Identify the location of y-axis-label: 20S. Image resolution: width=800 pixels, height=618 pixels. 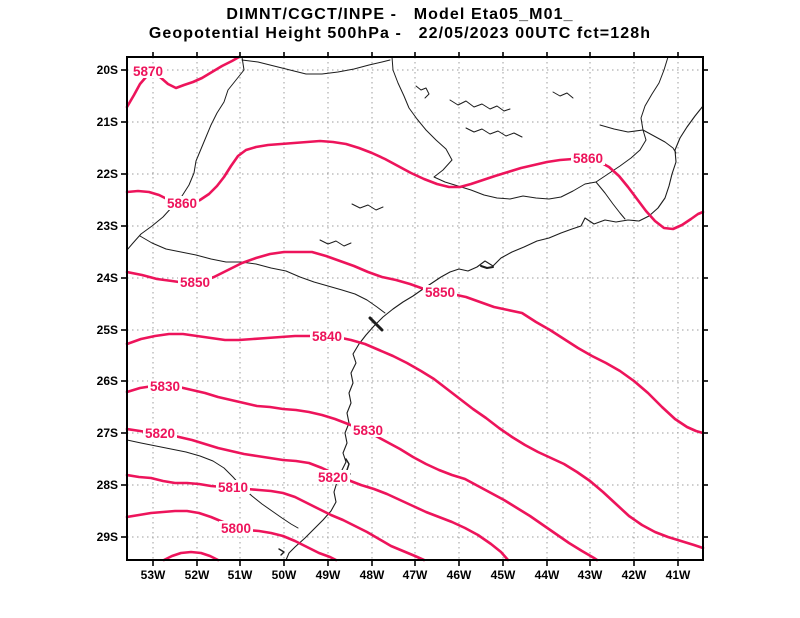
(107, 70).